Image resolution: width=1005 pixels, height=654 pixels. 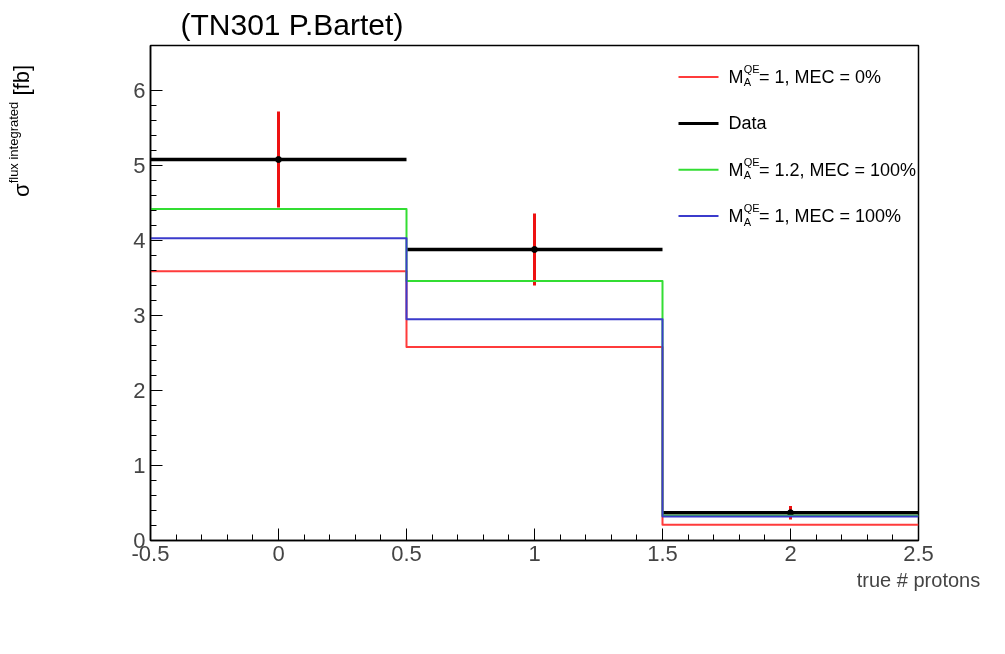 I want to click on x-tick-label: 1, so click(x=534, y=553).